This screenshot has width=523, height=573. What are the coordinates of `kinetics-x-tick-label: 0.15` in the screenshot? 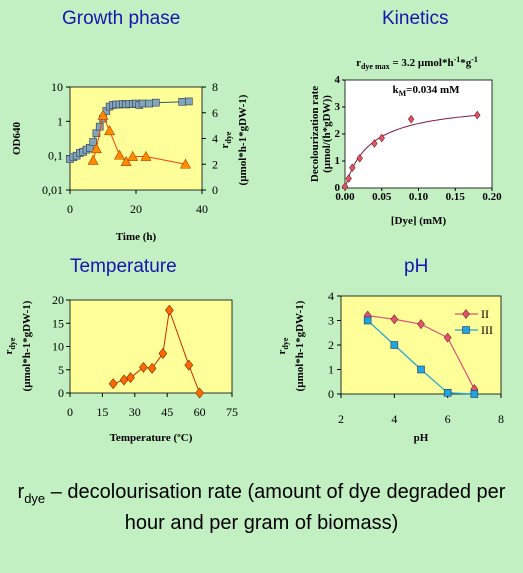 It's located at (456, 197).